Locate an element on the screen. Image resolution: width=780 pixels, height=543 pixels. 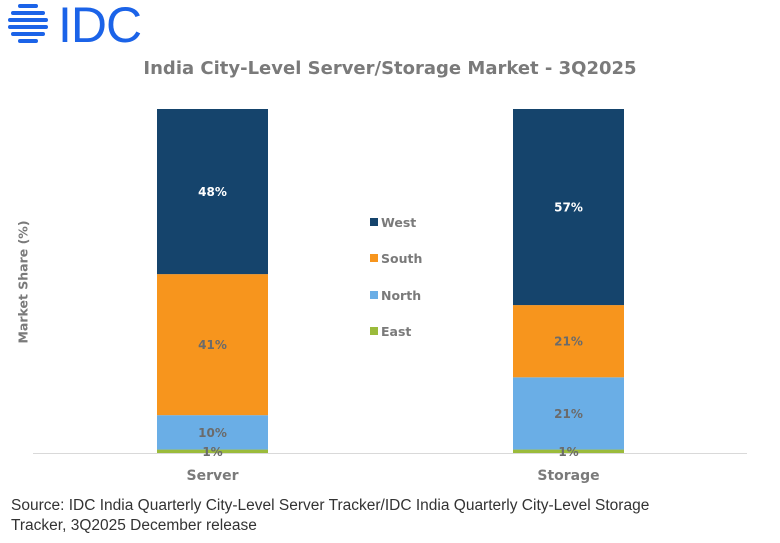
legend: West South North East is located at coordinates (396, 277).